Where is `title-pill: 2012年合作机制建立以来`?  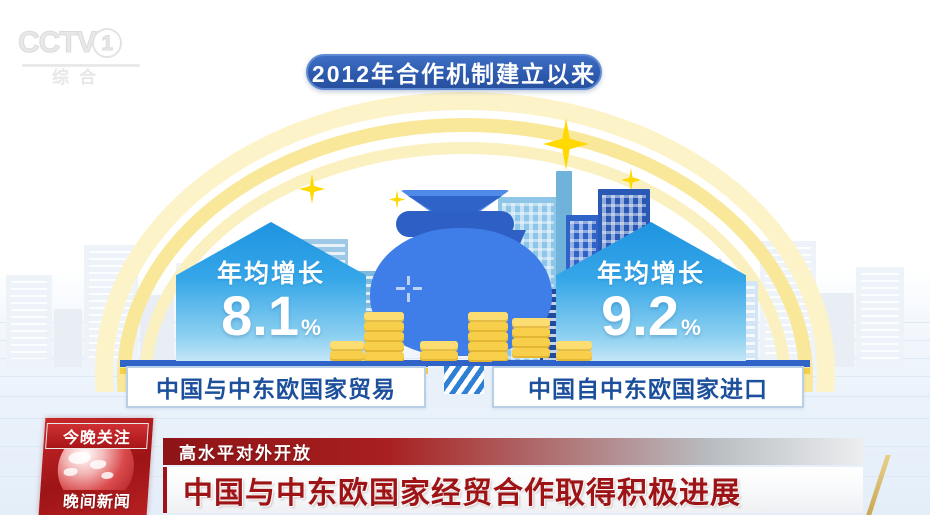 title-pill: 2012年合作机制建立以来 is located at coordinates (454, 72).